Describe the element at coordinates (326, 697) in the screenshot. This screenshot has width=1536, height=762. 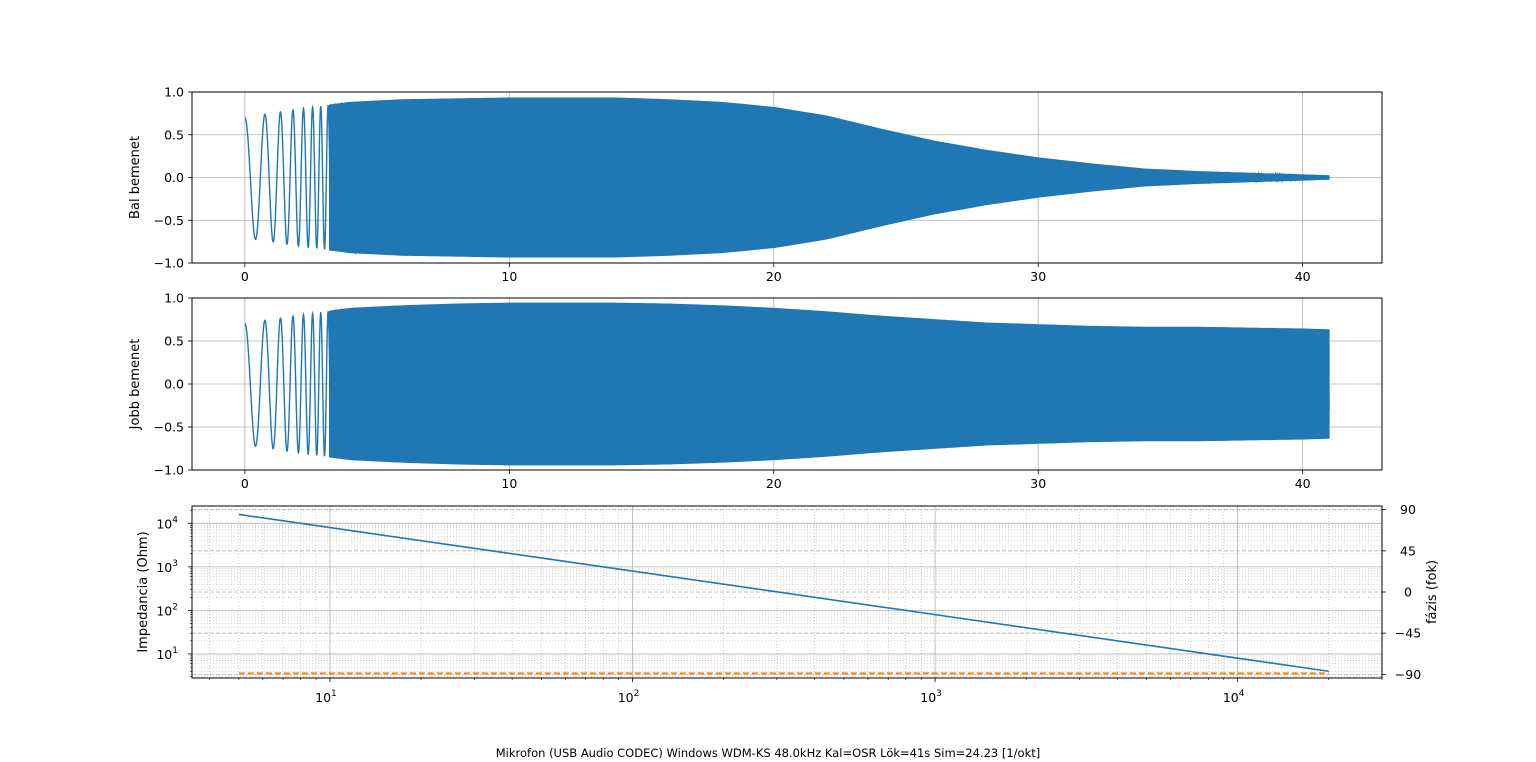
I see `x-tick-label: 10¹` at that location.